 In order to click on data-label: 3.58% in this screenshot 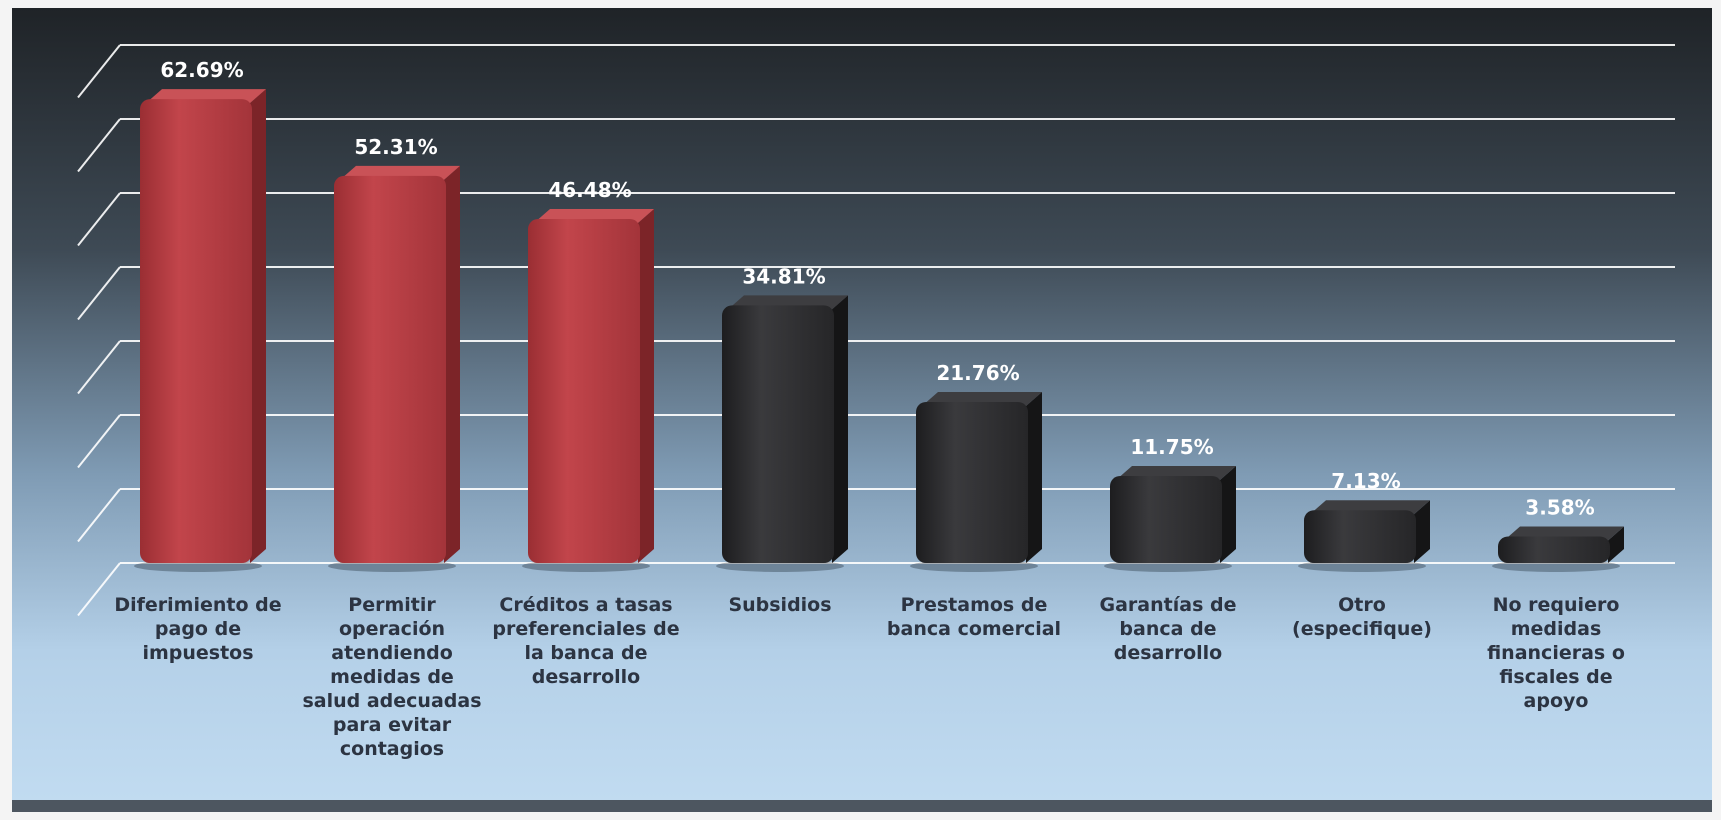, I will do `click(1559, 508)`.